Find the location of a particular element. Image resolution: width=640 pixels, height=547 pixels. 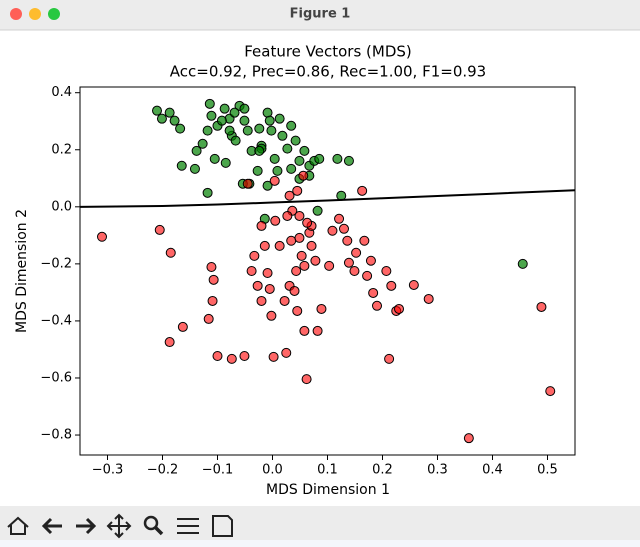

bottom-strip is located at coordinates (320, 543).